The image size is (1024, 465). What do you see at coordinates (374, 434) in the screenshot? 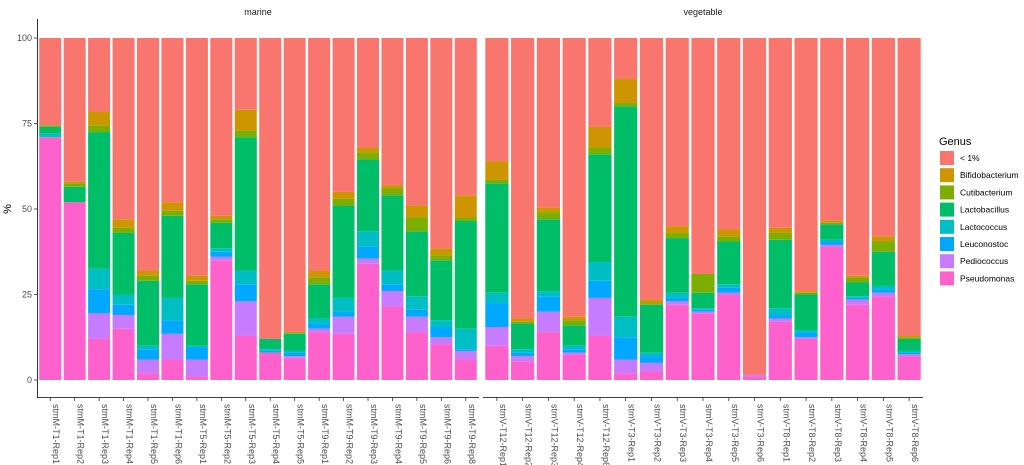
I see `x-tick-label: stmM-T9-Rep3` at bounding box center [374, 434].